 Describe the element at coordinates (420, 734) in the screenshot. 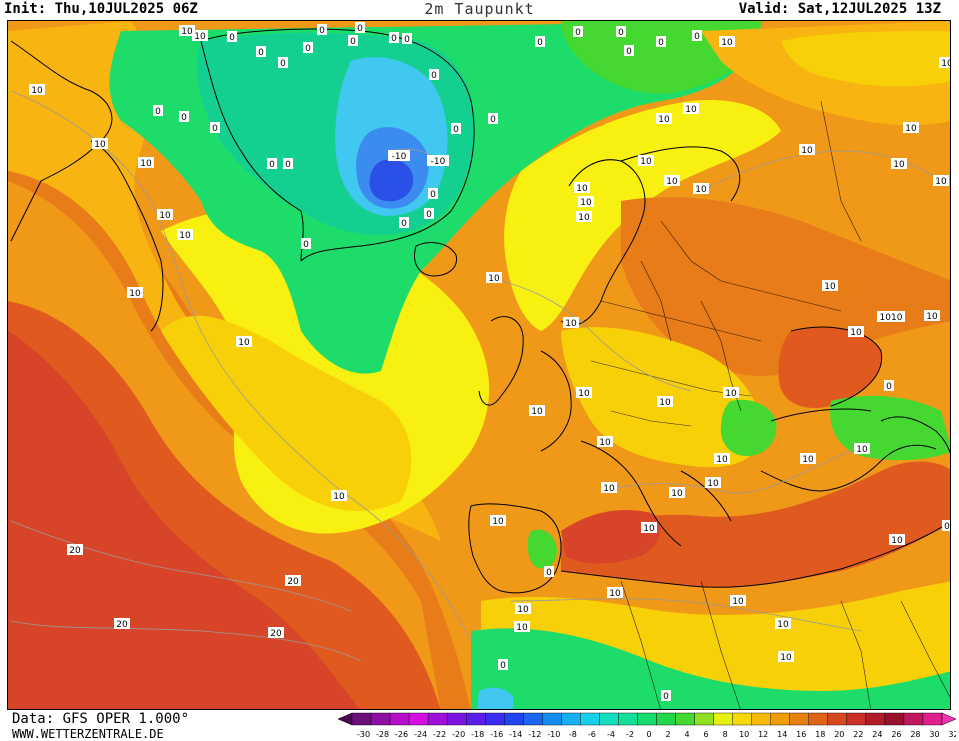

I see `scale-tick-label: -24` at that location.